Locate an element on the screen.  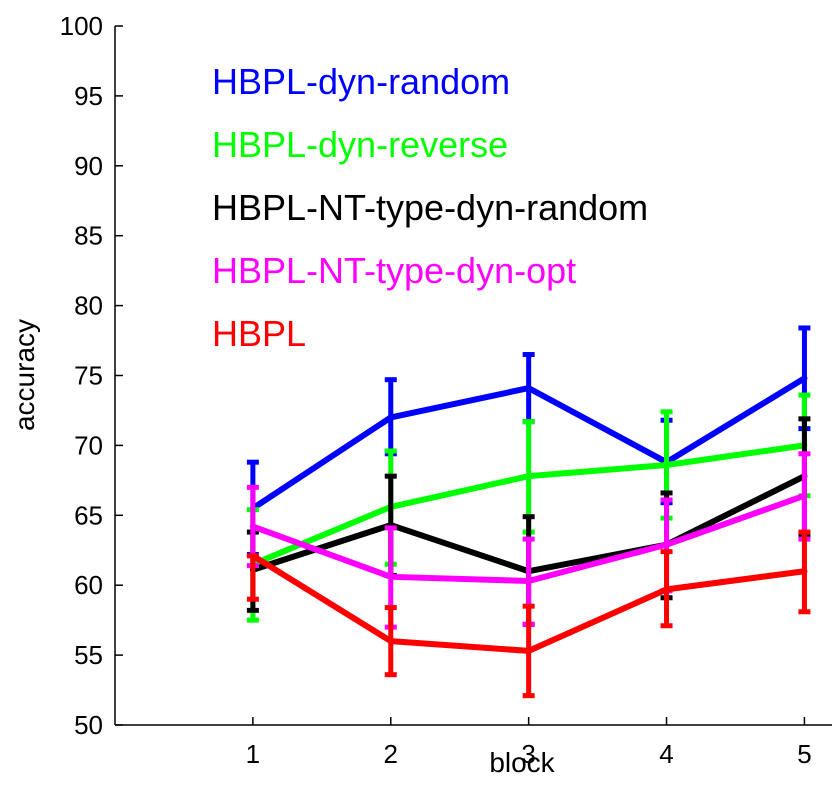
x-axis-label: block is located at coordinates (522, 762).